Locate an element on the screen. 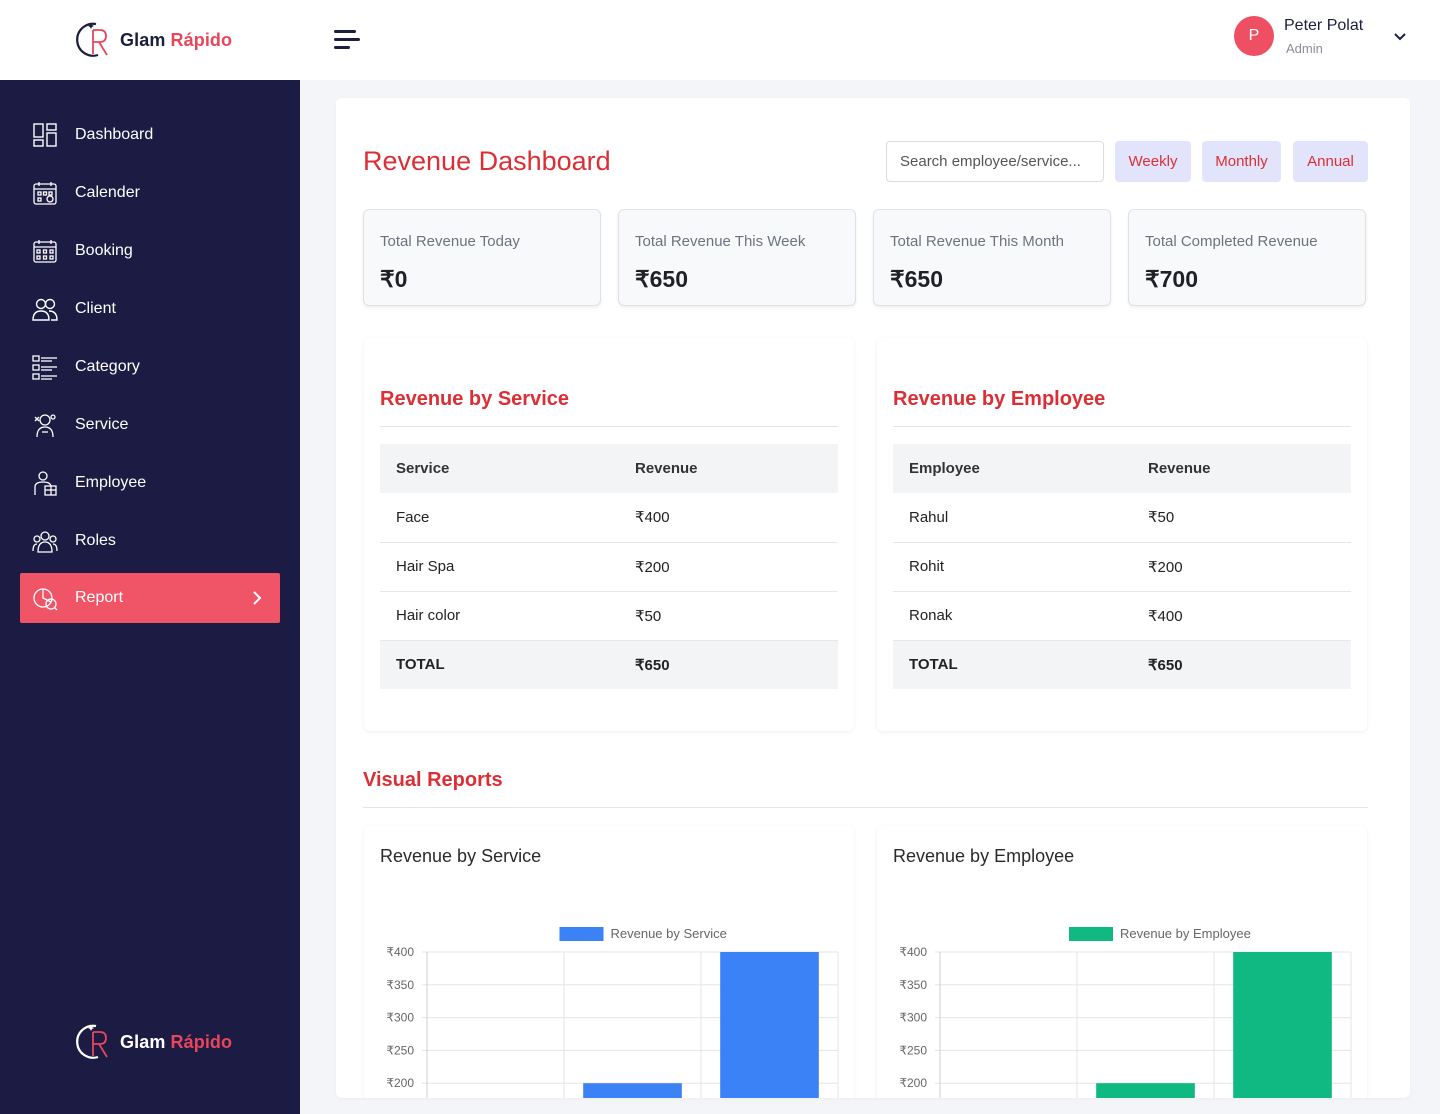  stat-value: ₹0 is located at coordinates (394, 279).